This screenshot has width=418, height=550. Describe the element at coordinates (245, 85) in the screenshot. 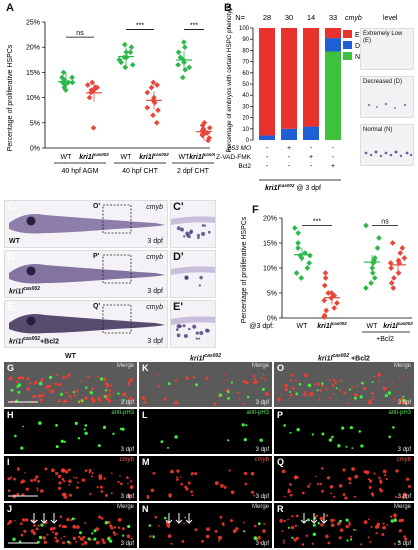

I see `panel-b-ytick-label: 50` at that location.